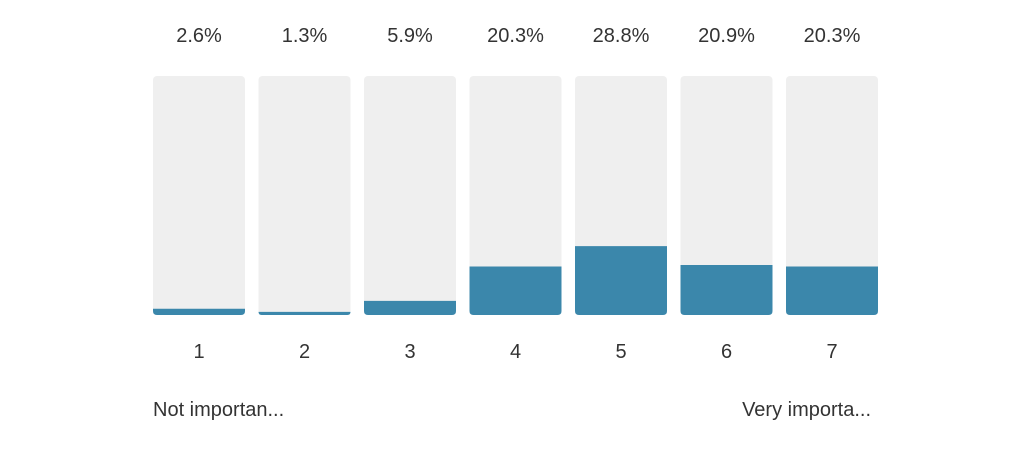 The width and height of the screenshot is (1024, 455). What do you see at coordinates (515, 352) in the screenshot?
I see `category-label-4: 4` at bounding box center [515, 352].